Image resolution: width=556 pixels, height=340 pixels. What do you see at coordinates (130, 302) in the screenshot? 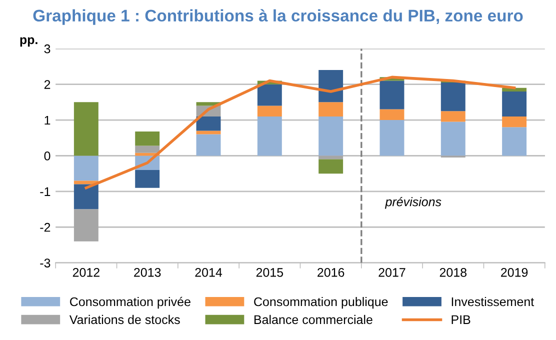
I see `legend-label: Consommation privée` at bounding box center [130, 302].